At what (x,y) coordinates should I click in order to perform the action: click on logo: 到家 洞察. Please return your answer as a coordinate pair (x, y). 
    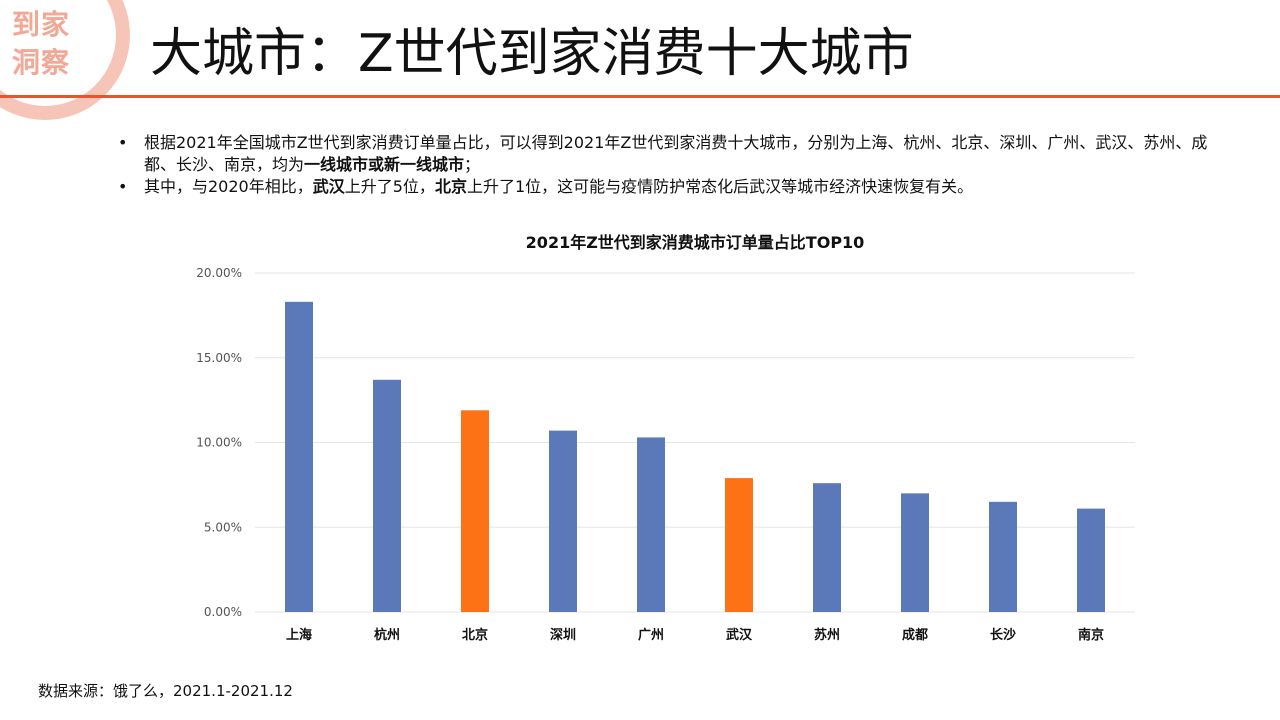
    Looking at the image, I should click on (52, 44).